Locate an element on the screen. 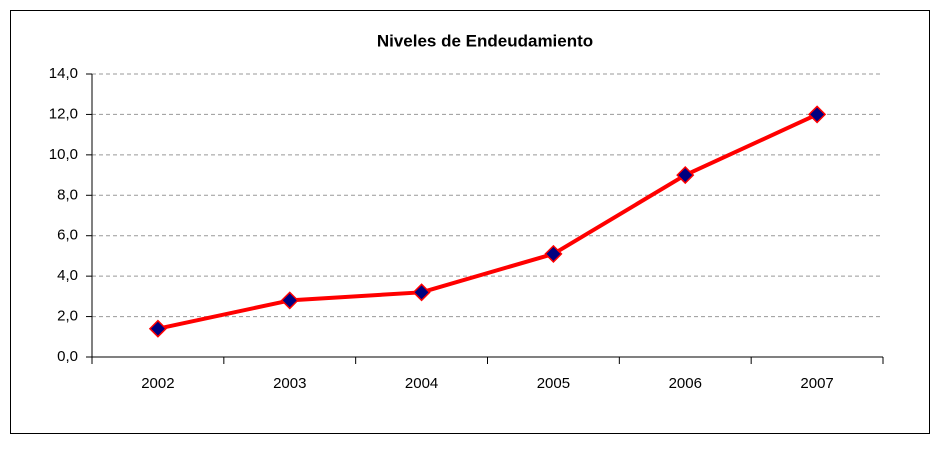 Image resolution: width=941 pixels, height=450 pixels. x-tick-label: 2003 is located at coordinates (289, 383).